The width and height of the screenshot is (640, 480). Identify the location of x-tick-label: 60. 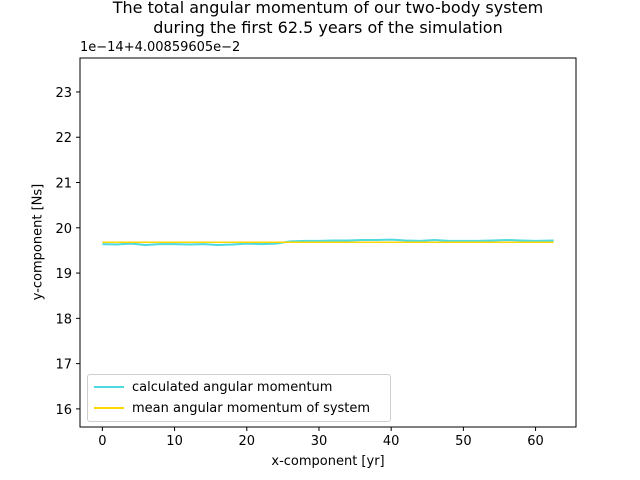
(535, 441).